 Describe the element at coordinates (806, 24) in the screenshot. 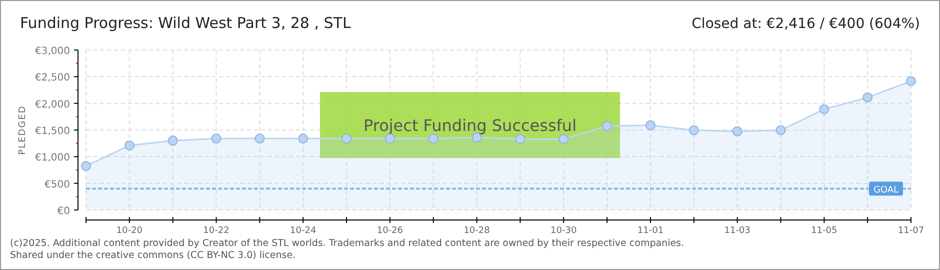

I see `chart-subtitle: Closed at: €2,416 / €400 (604%)` at that location.